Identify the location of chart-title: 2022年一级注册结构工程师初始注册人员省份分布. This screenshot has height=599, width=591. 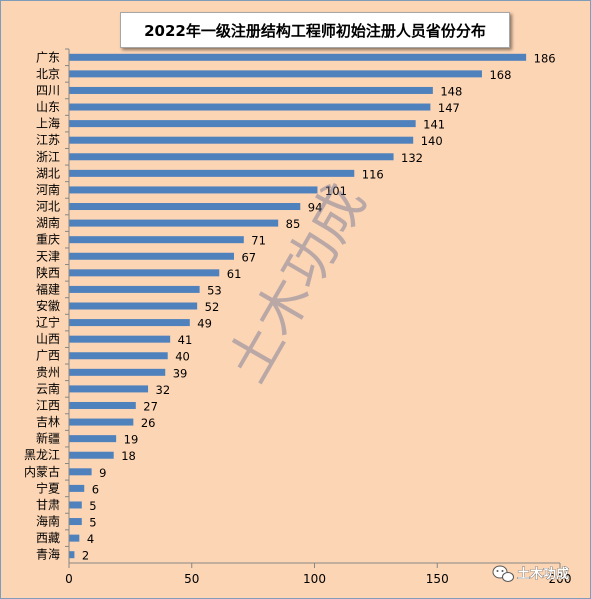
(315, 30).